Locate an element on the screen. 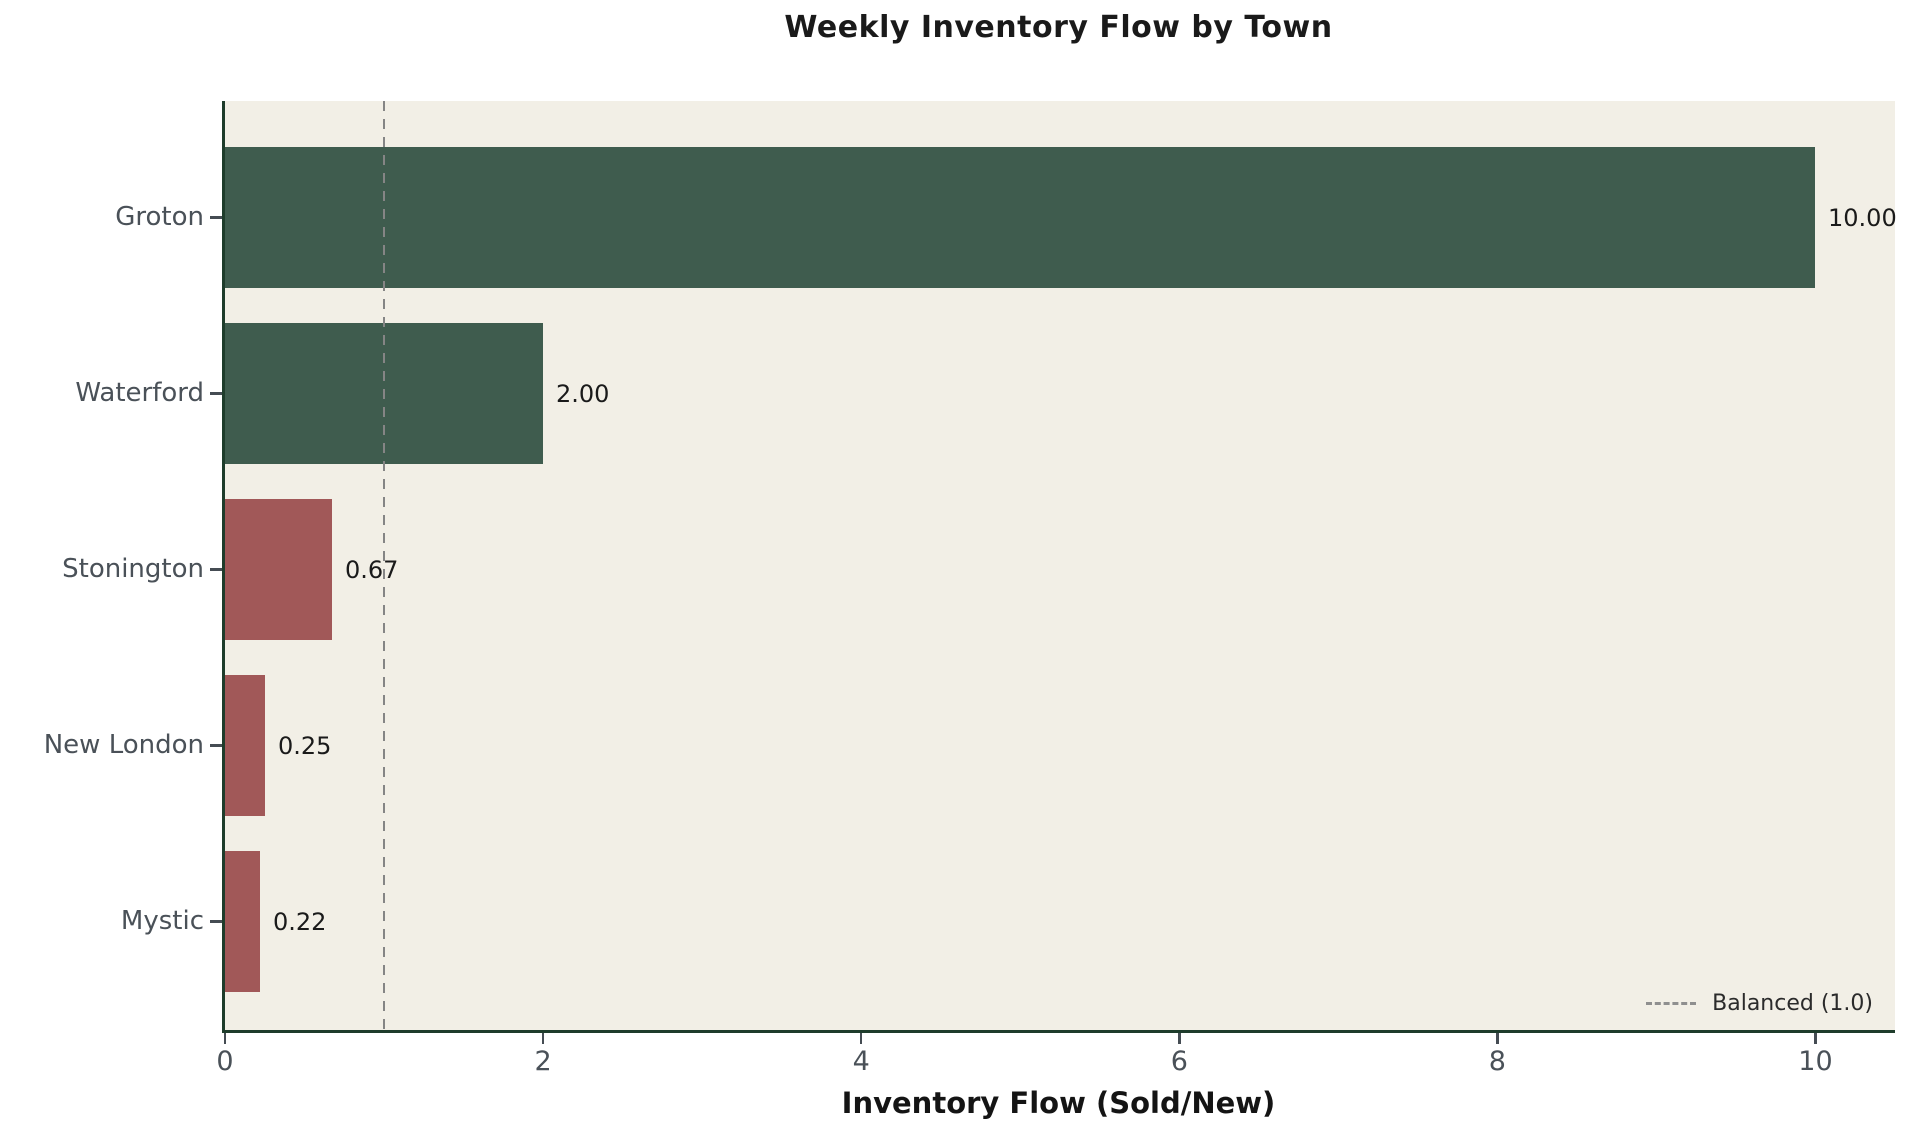  balanced-reference-line is located at coordinates (384, 565).